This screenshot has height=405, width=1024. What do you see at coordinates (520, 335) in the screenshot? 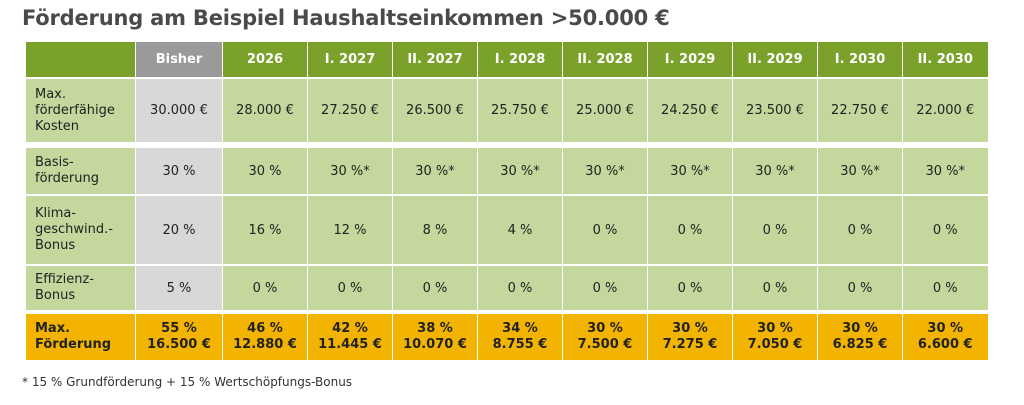
I see `table-cell: 34 % 8.755 €` at bounding box center [520, 335].